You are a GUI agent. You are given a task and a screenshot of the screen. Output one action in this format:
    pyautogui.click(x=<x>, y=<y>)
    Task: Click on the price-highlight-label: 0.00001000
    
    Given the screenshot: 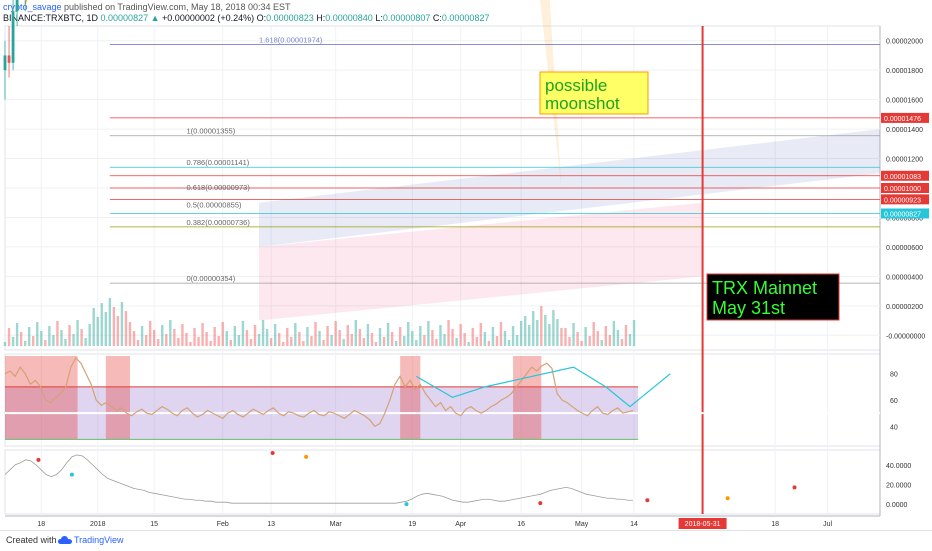 What is the action you would take?
    pyautogui.click(x=905, y=188)
    